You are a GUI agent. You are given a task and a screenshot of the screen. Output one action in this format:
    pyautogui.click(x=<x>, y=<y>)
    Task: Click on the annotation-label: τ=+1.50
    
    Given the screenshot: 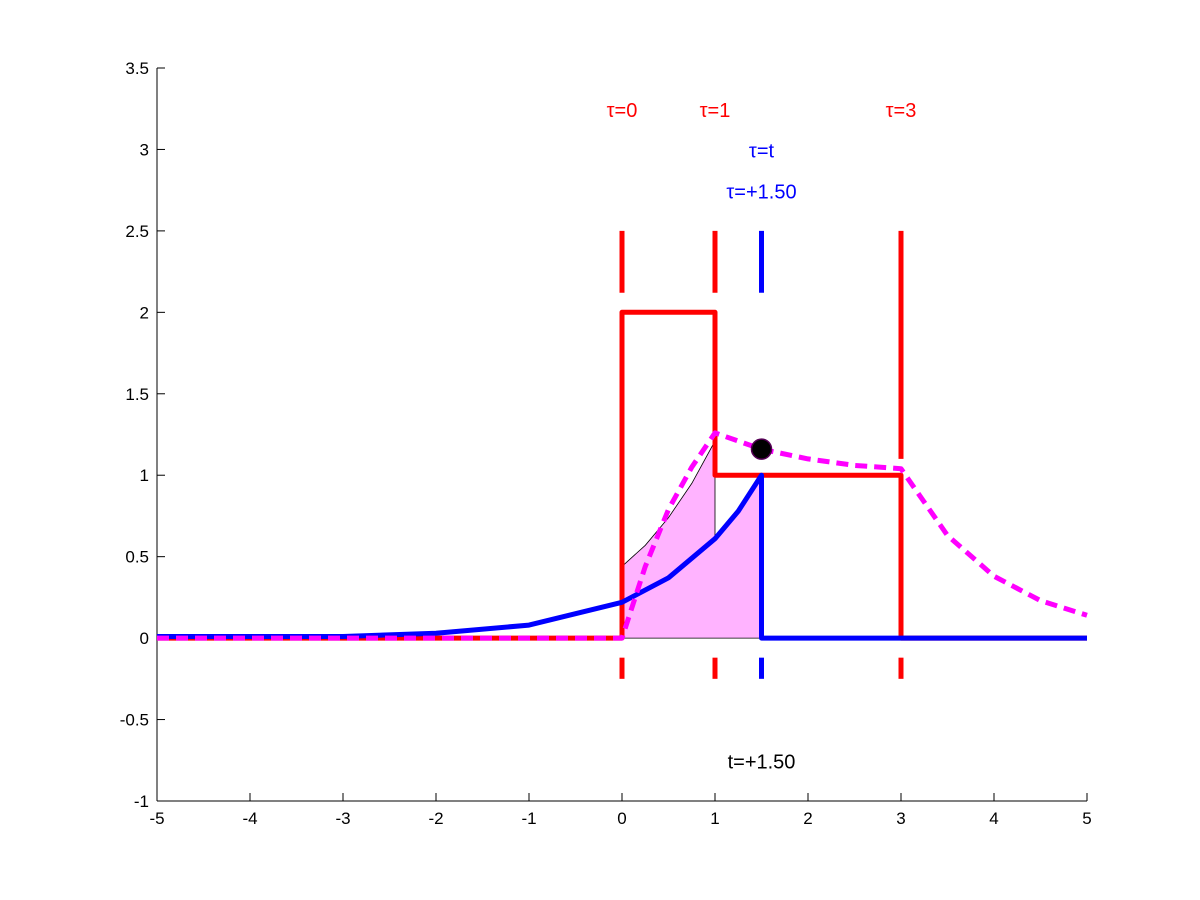 What is the action you would take?
    pyautogui.click(x=761, y=192)
    